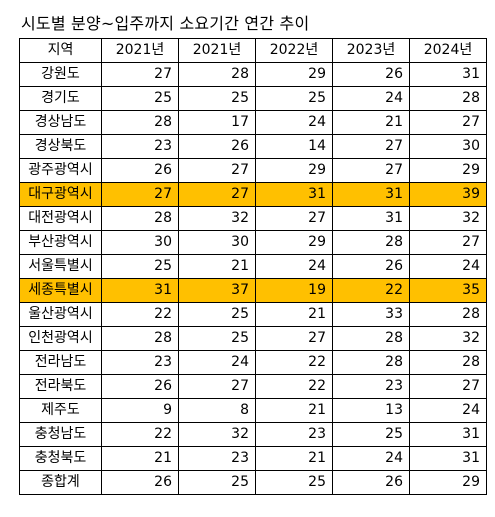  I want to click on column-header-year: 2024년, so click(448, 50).